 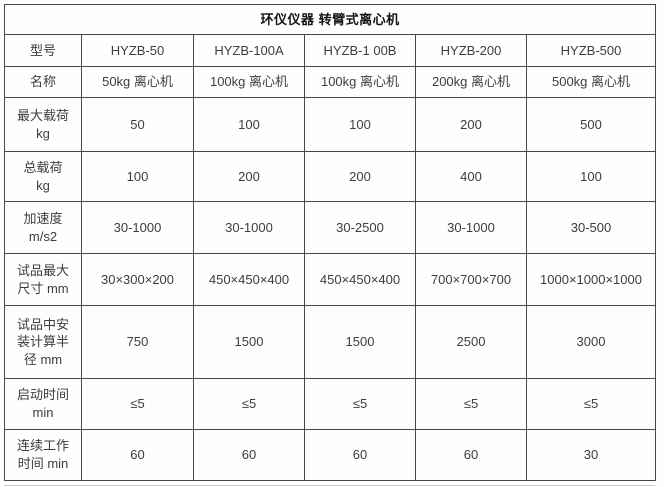 I want to click on row-label: 启动时间 min, so click(x=43, y=404).